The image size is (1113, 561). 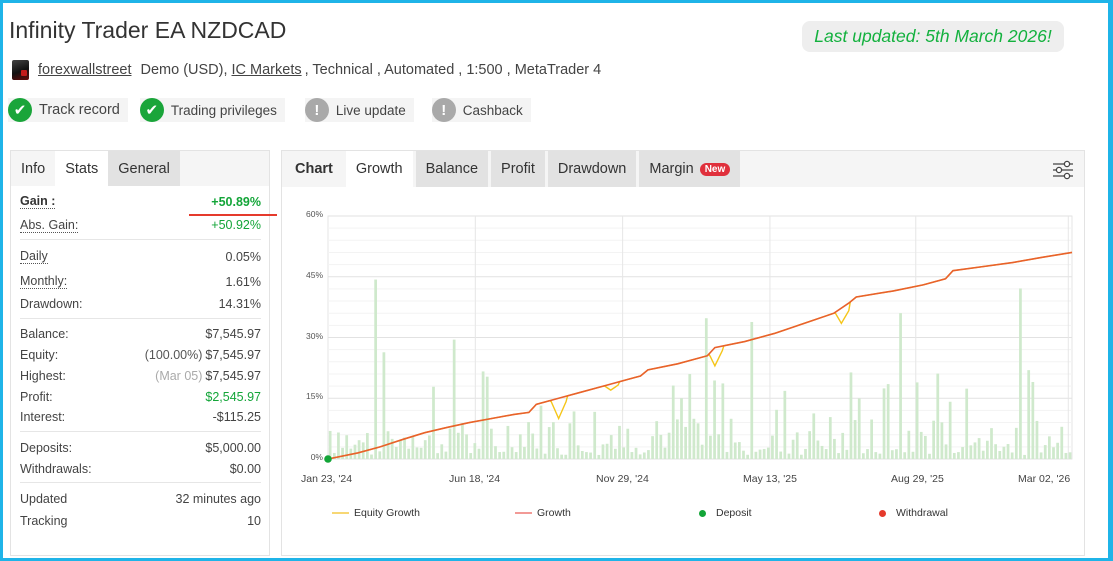 I want to click on tab-stats: Stats, so click(x=82, y=168).